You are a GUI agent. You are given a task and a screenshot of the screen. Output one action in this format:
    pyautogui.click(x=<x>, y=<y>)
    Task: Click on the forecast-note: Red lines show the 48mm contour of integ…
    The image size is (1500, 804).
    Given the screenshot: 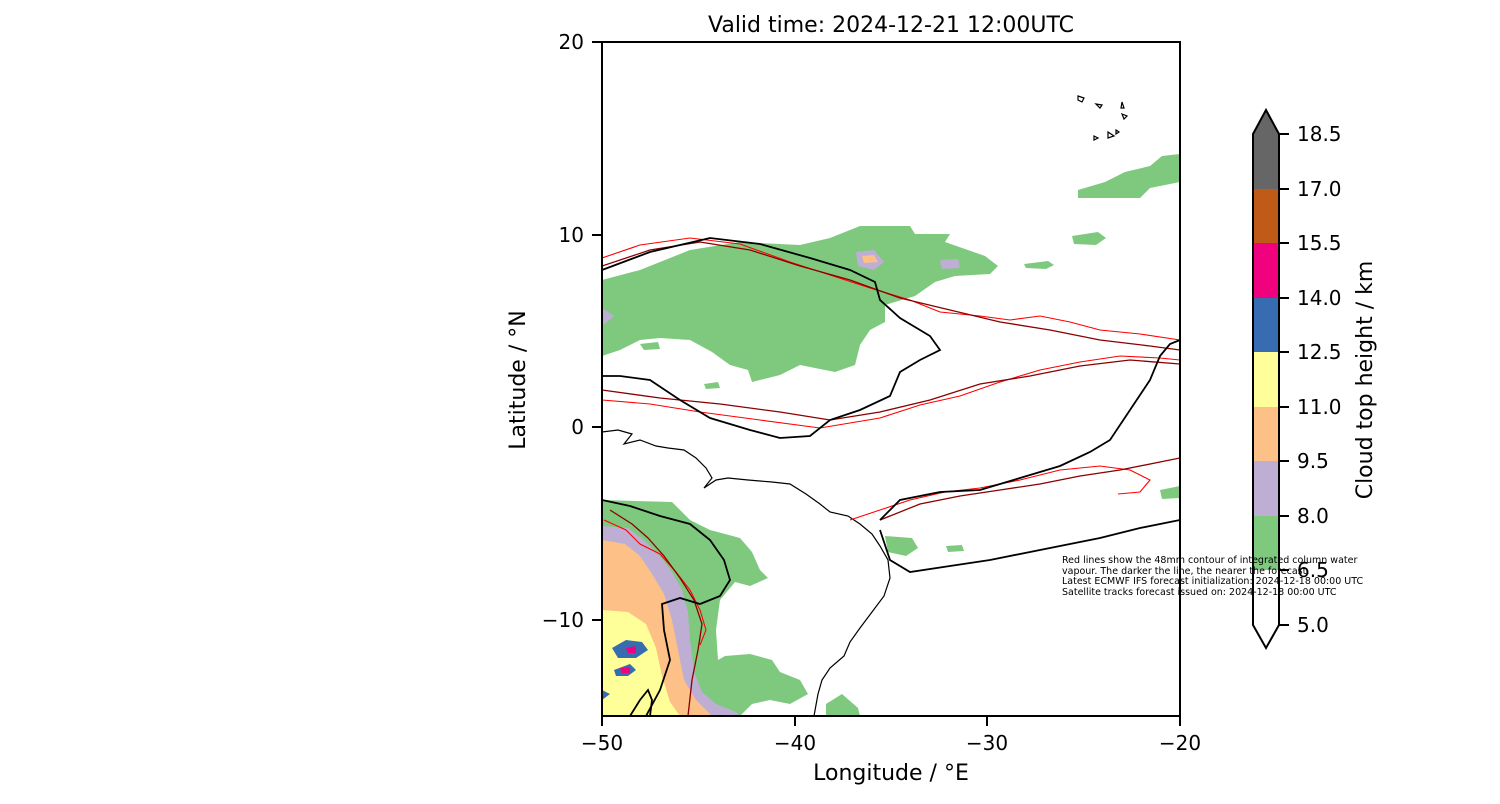 What is the action you would take?
    pyautogui.click(x=1242, y=576)
    